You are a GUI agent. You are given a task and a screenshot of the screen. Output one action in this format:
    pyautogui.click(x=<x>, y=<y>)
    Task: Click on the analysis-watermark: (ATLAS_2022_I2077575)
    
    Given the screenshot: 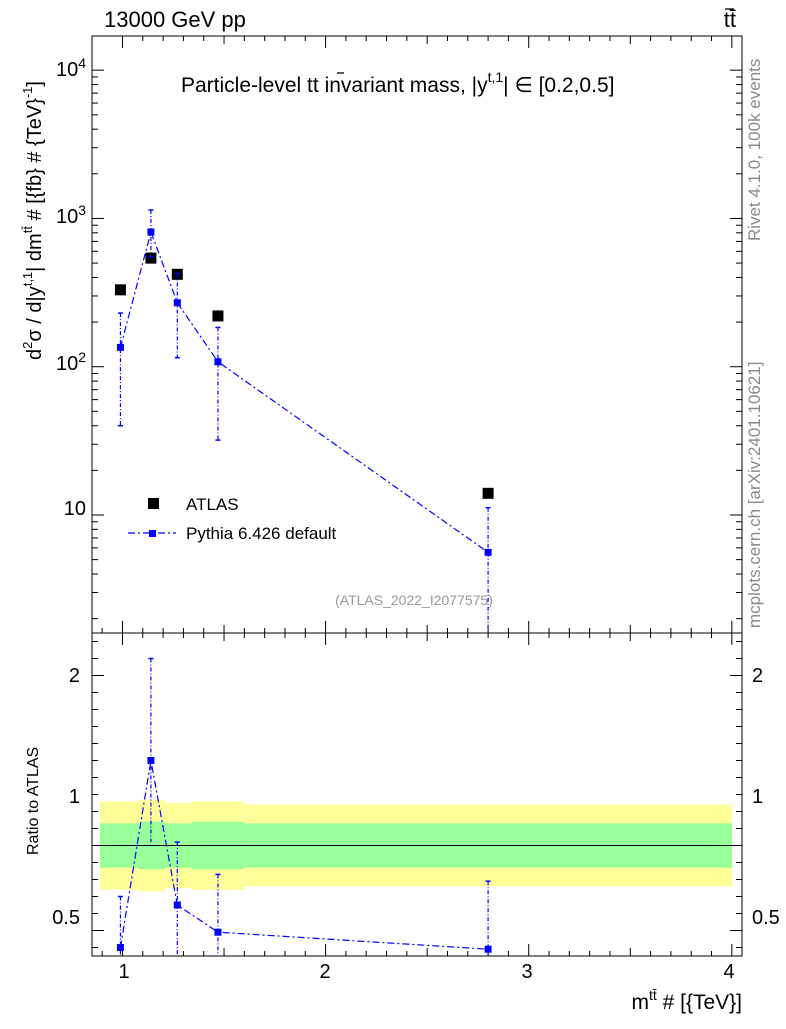 What is the action you would take?
    pyautogui.click(x=414, y=600)
    